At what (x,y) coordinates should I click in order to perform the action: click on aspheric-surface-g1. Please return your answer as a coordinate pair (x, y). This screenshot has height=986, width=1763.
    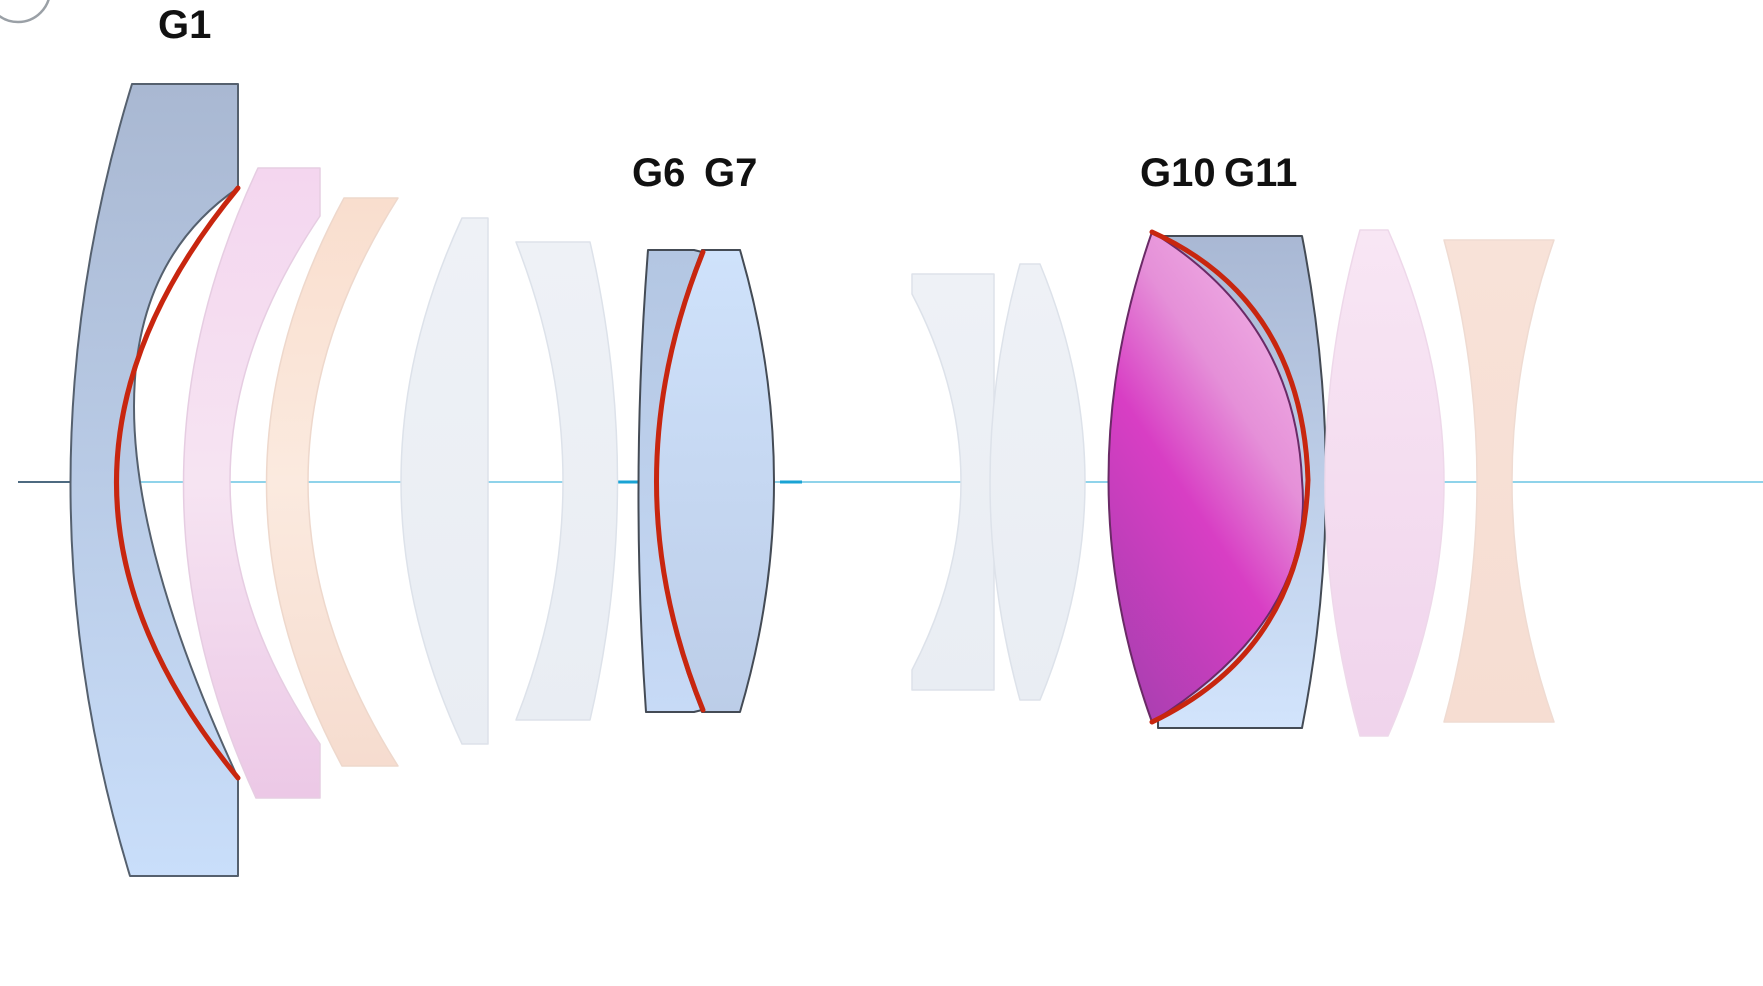
    Looking at the image, I should click on (177, 483).